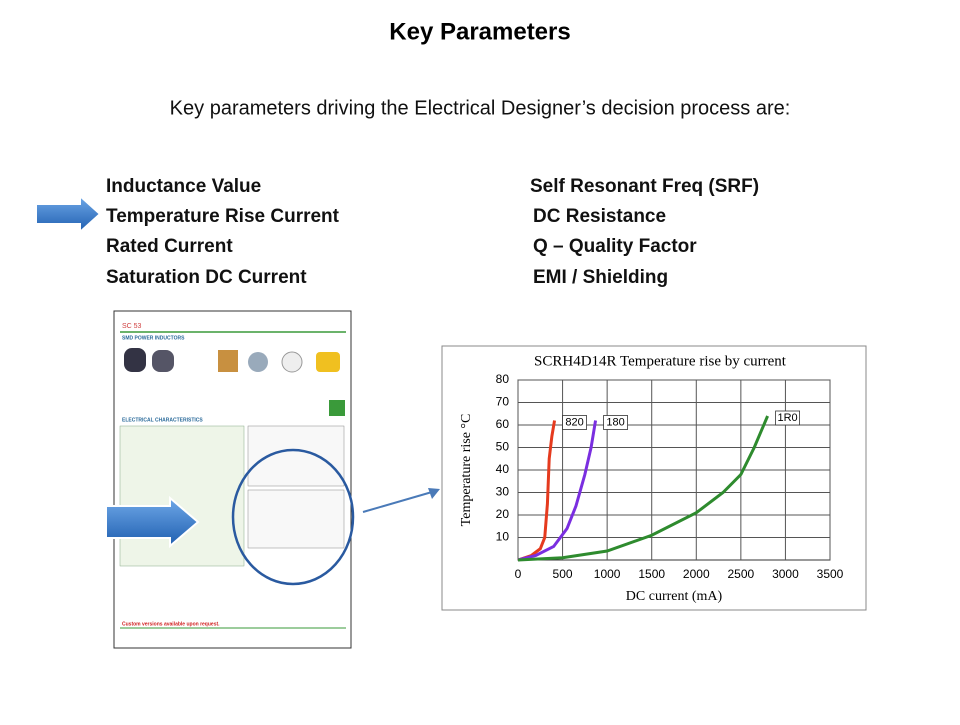 This screenshot has height=725, width=960. Describe the element at coordinates (503, 402) in the screenshot. I see `y-tick-label: 70` at that location.